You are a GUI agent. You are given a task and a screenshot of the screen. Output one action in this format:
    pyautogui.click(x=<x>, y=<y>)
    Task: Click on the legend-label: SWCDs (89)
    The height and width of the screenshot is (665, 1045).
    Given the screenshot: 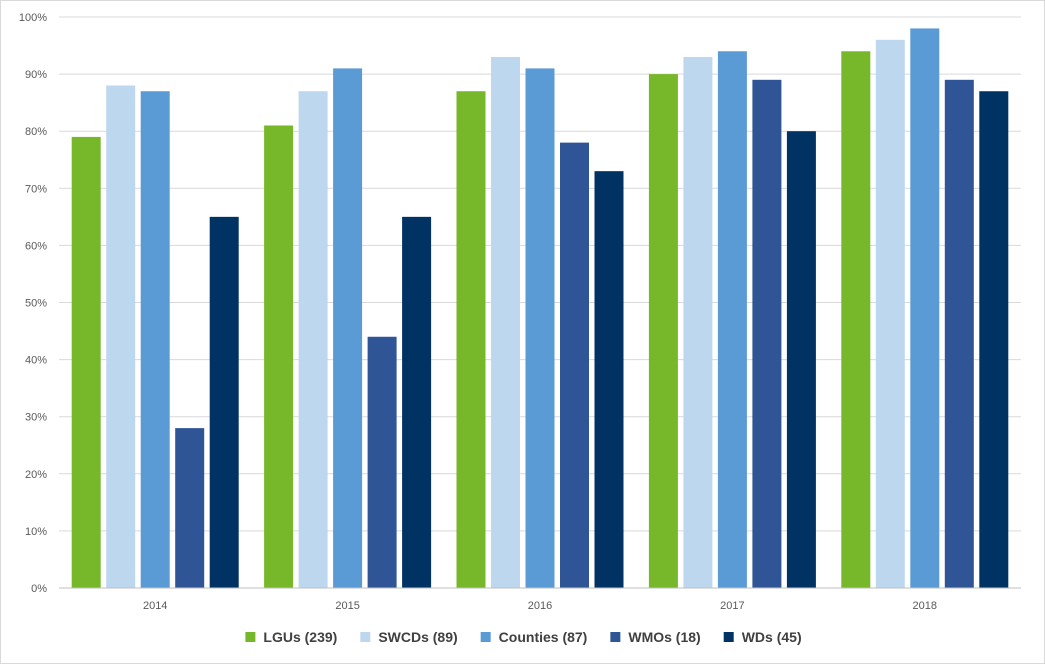 What is the action you would take?
    pyautogui.click(x=417, y=637)
    